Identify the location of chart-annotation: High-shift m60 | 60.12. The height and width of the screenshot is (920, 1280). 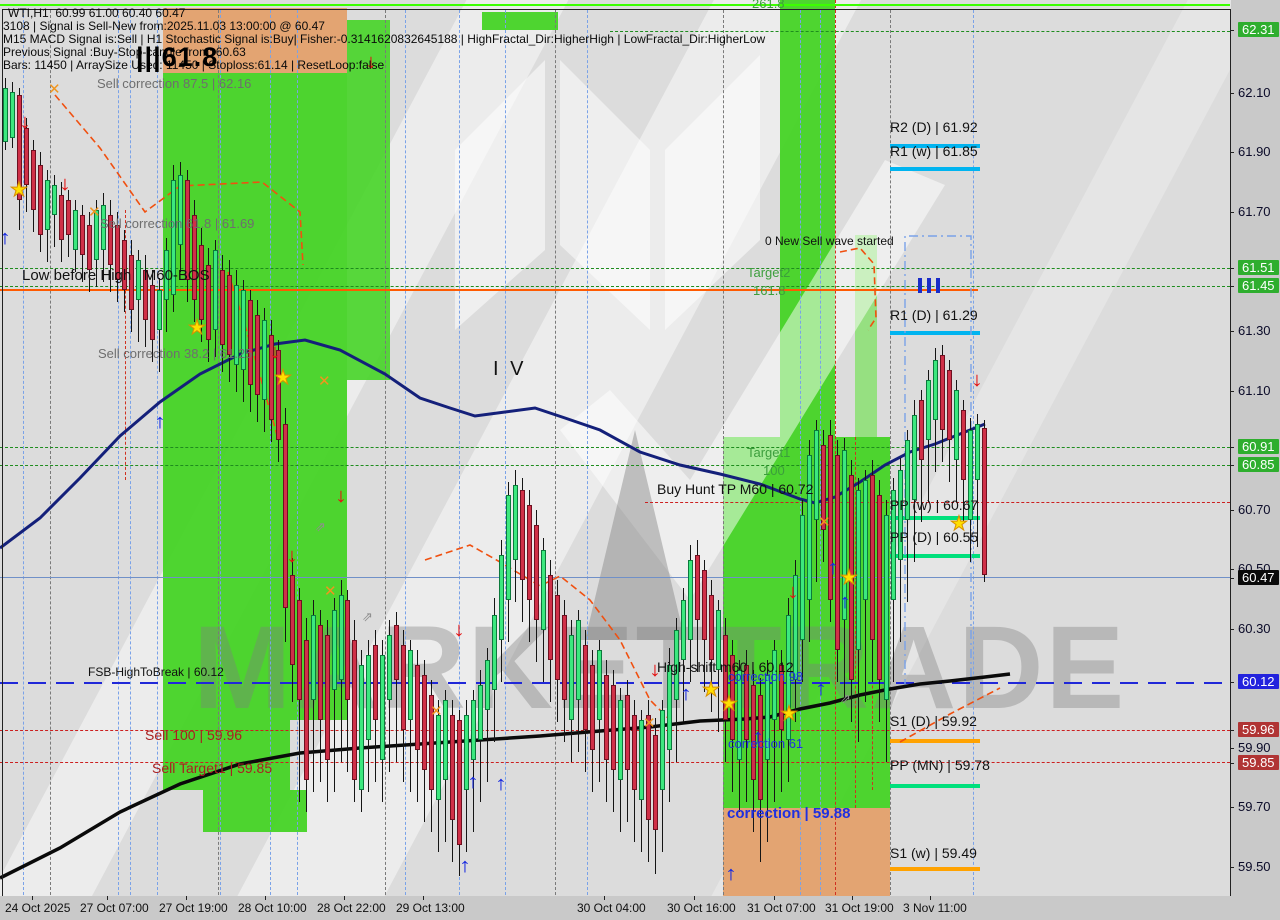
(725, 667).